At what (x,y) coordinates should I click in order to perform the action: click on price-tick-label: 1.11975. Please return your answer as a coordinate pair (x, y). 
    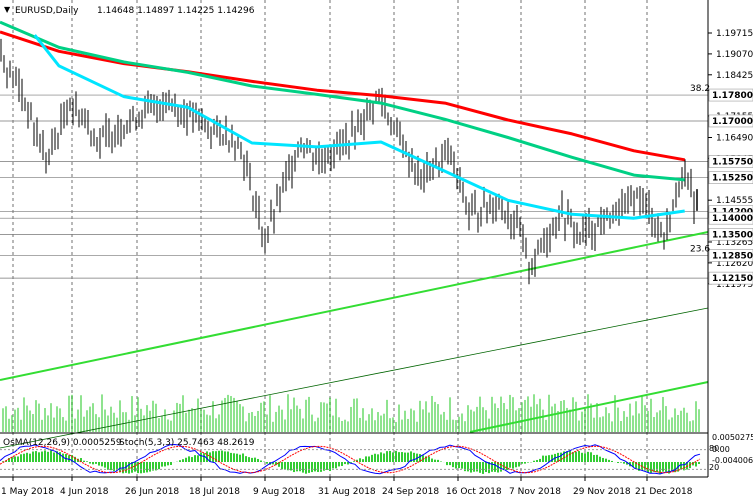
    Looking at the image, I should click on (734, 285).